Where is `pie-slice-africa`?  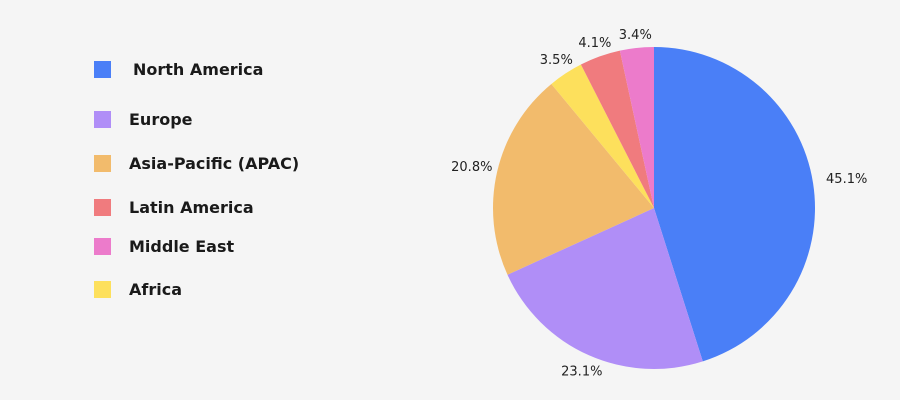
pie-slice-africa is located at coordinates (602, 136).